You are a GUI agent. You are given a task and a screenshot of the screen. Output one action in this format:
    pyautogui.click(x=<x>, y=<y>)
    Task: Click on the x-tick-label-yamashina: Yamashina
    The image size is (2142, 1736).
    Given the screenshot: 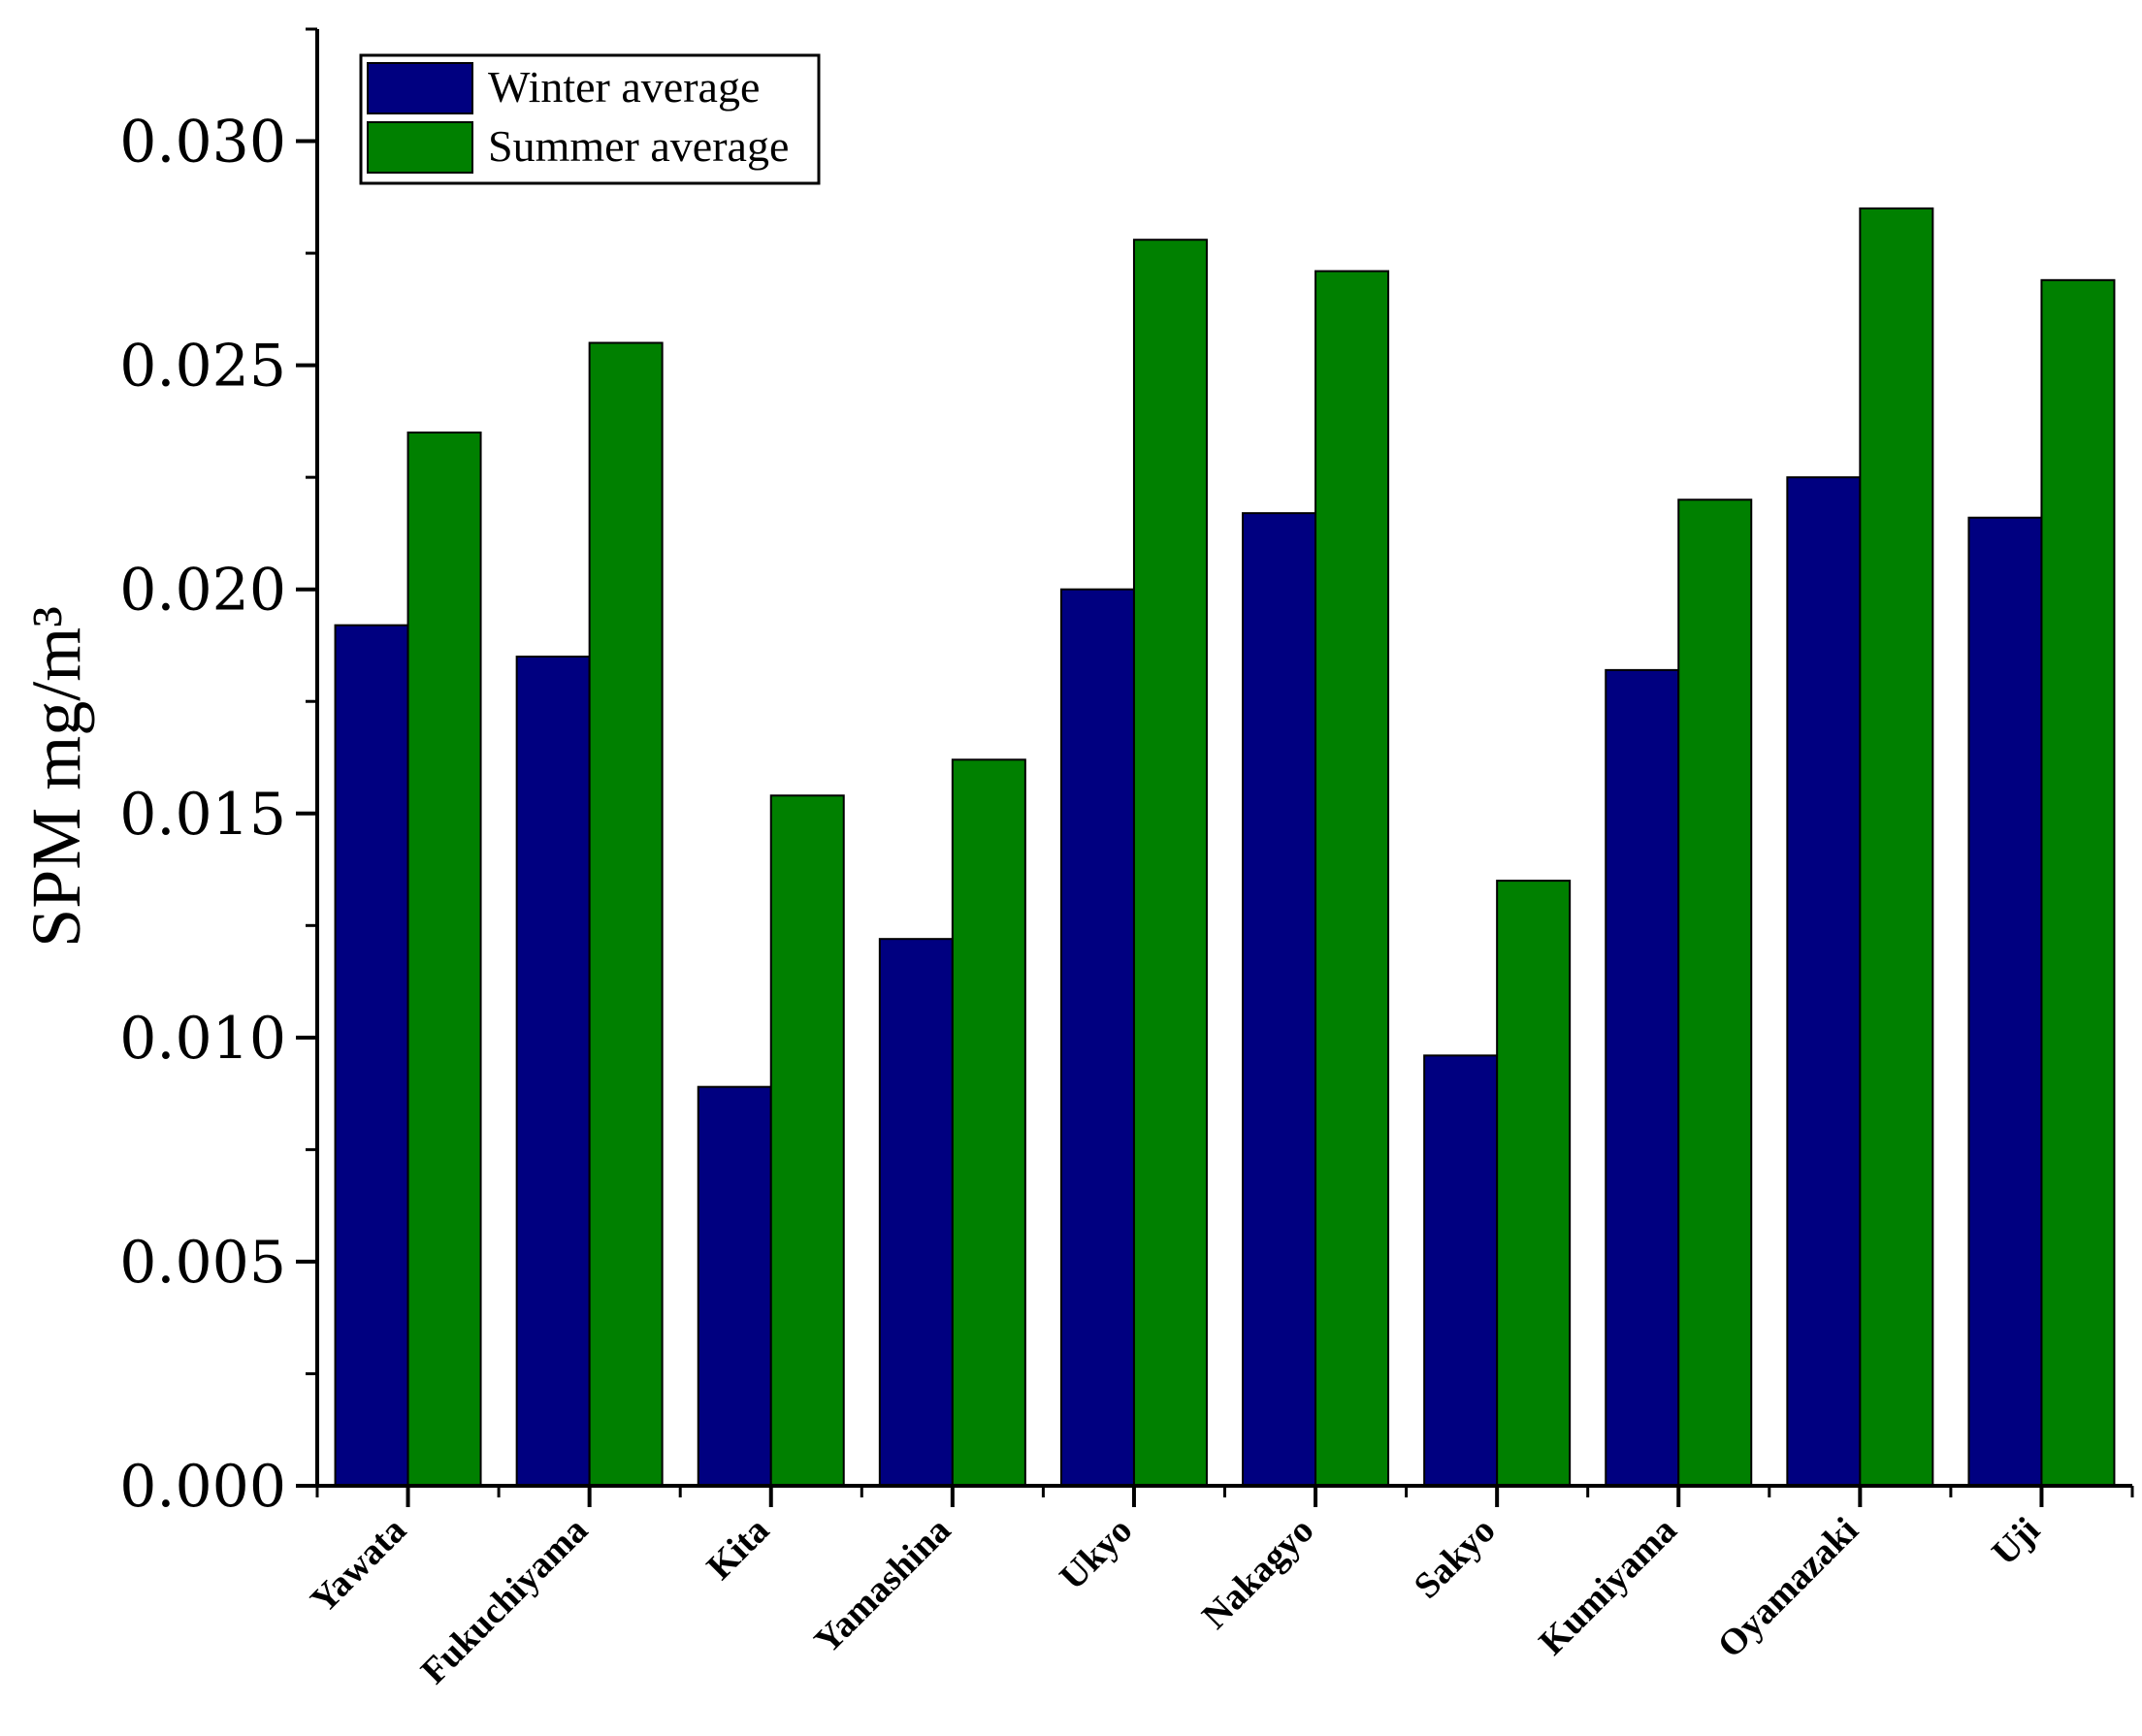 What is the action you would take?
    pyautogui.click(x=883, y=1586)
    